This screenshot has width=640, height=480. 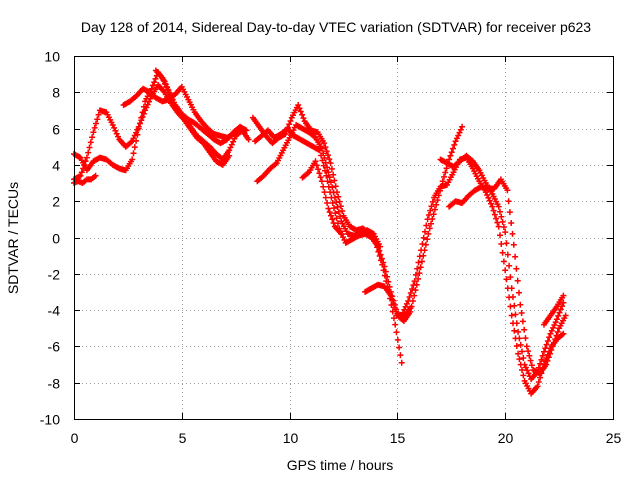 I want to click on y-tick-label: 6, so click(x=56, y=130).